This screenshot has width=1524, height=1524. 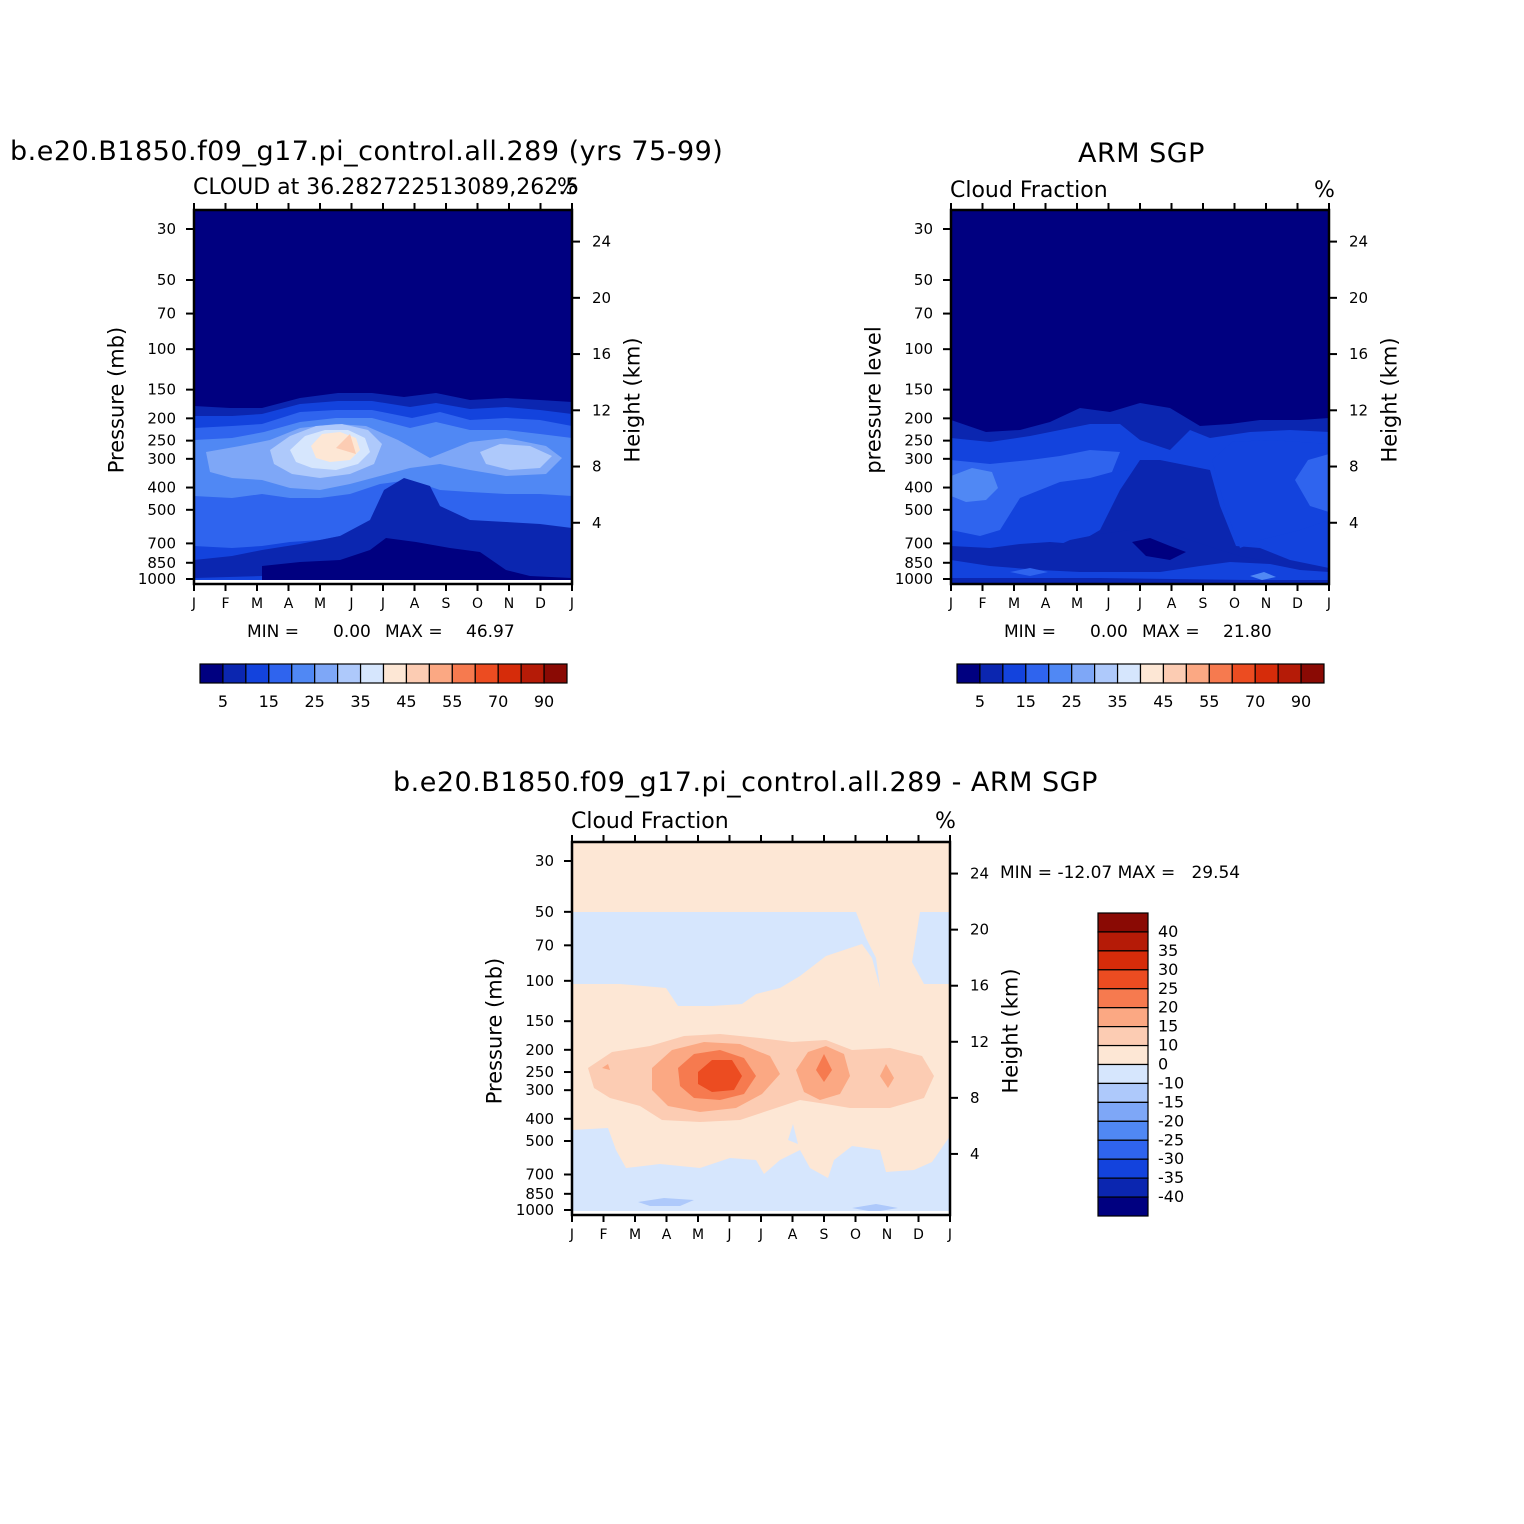 I want to click on panel2-units: %, so click(x=1324, y=190).